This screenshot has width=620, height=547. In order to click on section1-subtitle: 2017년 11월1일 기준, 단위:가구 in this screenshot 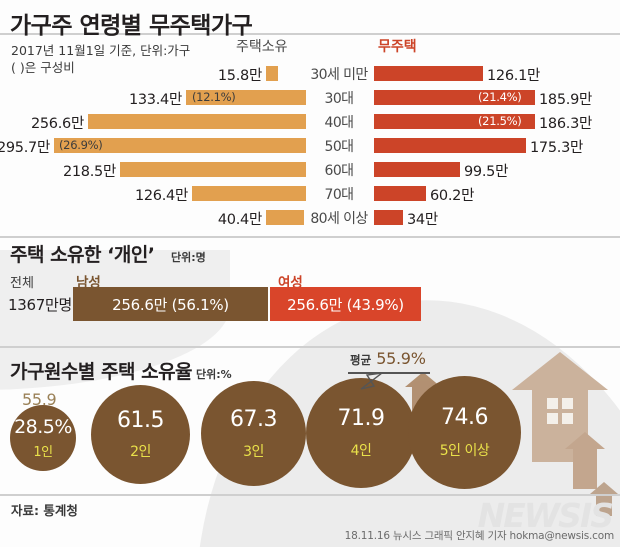, I will do `click(101, 50)`.